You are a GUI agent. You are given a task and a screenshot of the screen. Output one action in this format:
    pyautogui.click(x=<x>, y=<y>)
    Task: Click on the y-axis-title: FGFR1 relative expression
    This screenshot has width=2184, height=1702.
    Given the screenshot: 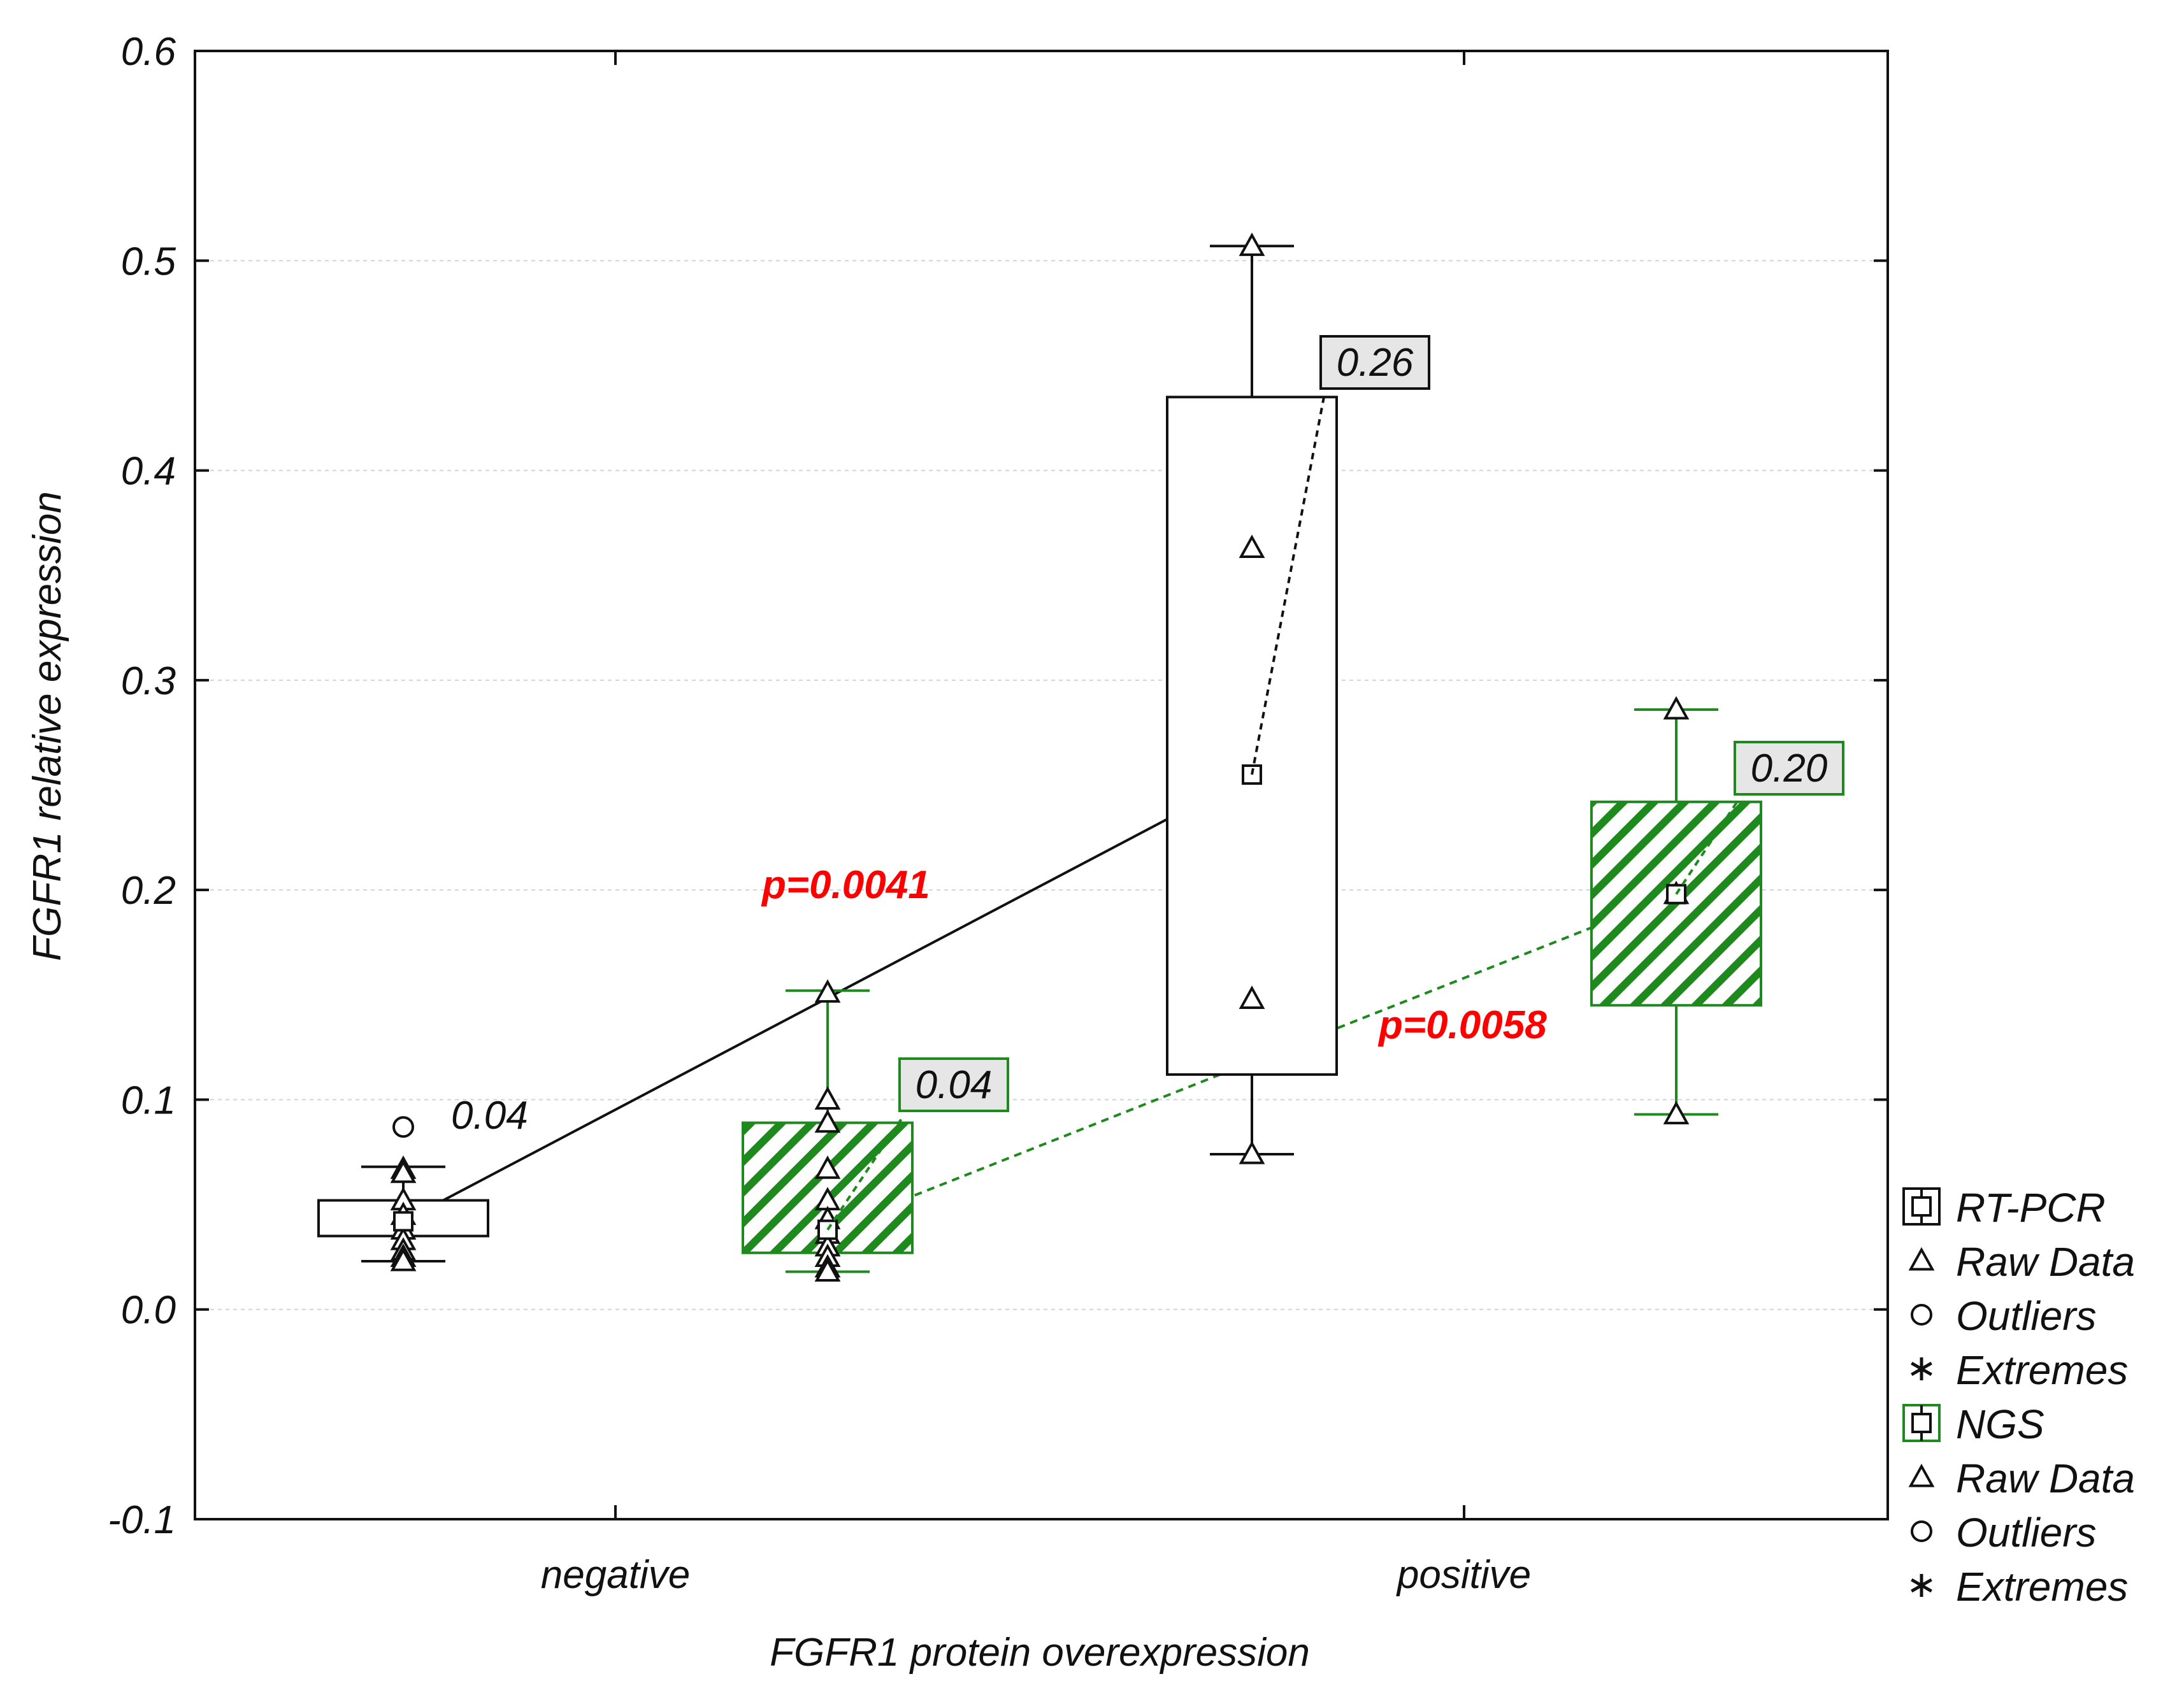 What is the action you would take?
    pyautogui.click(x=47, y=726)
    